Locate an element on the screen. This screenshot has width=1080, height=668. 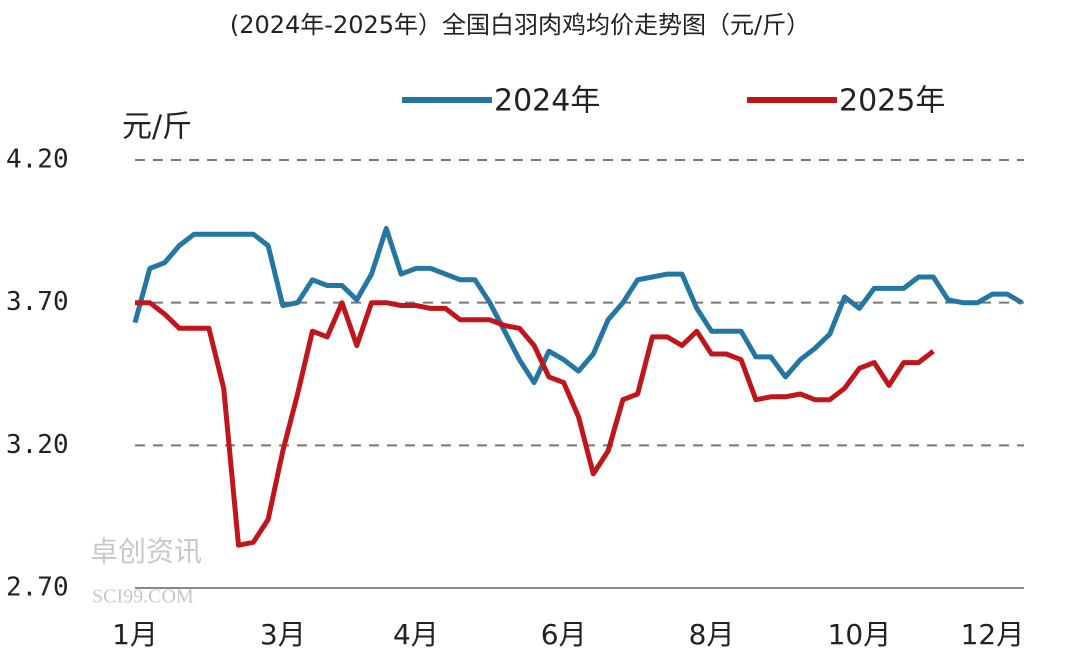
y-tick-label: 2.70 is located at coordinates (37, 588).